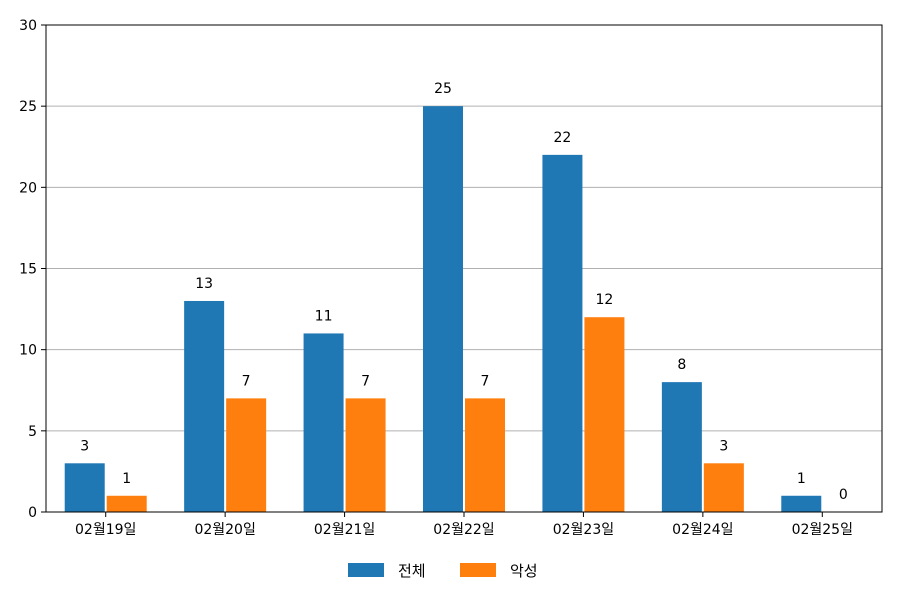  I want to click on y-tick-label: 30, so click(28, 26).